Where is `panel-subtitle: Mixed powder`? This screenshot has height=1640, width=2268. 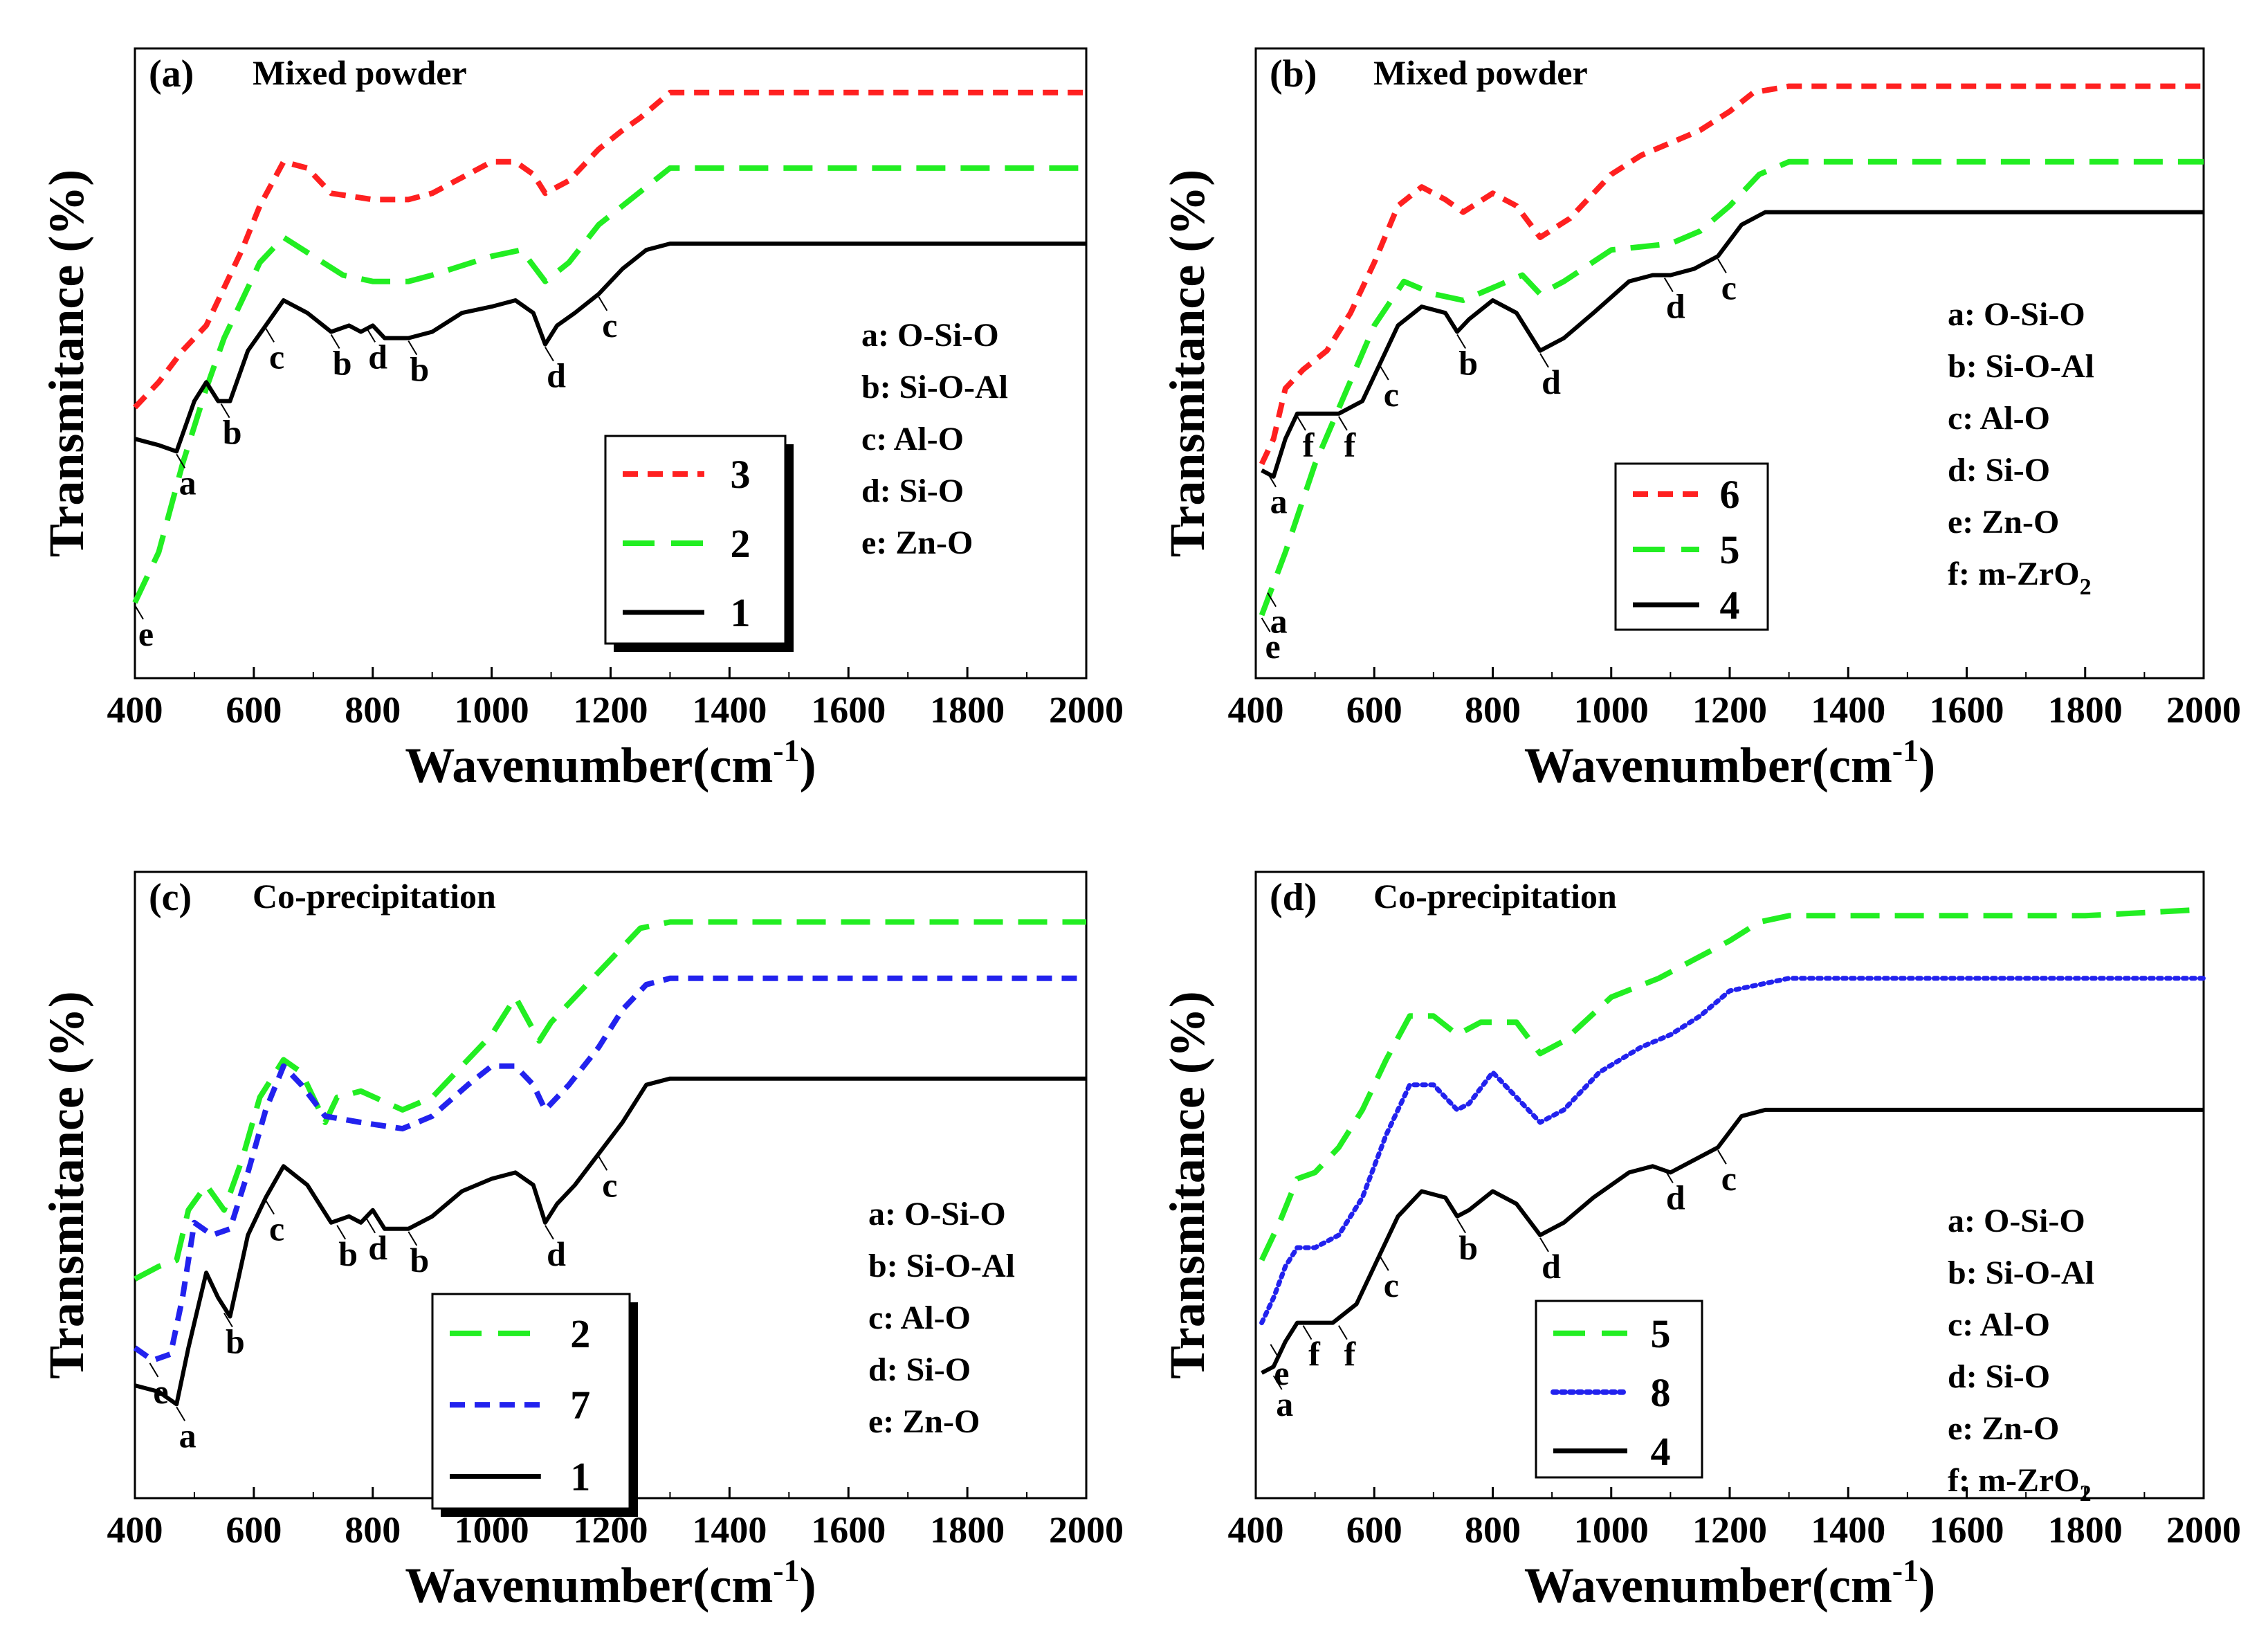
panel-subtitle: Mixed powder is located at coordinates (360, 72).